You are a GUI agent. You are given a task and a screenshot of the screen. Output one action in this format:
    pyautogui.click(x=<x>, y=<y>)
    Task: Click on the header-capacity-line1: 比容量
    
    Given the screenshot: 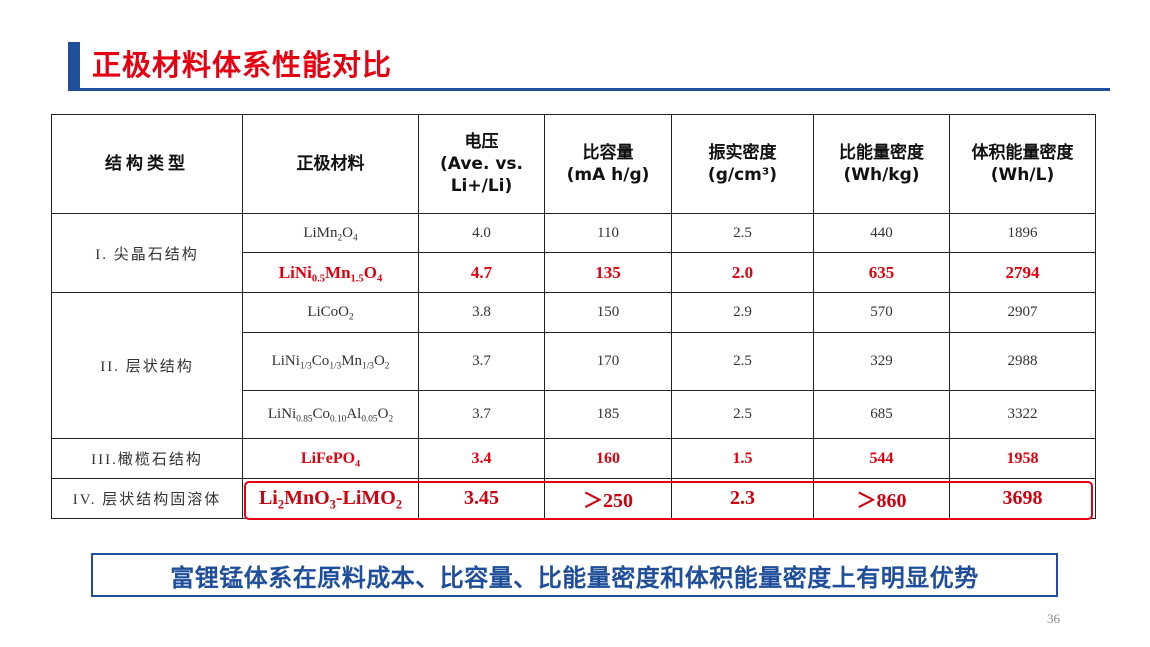 What is the action you would take?
    pyautogui.click(x=608, y=153)
    